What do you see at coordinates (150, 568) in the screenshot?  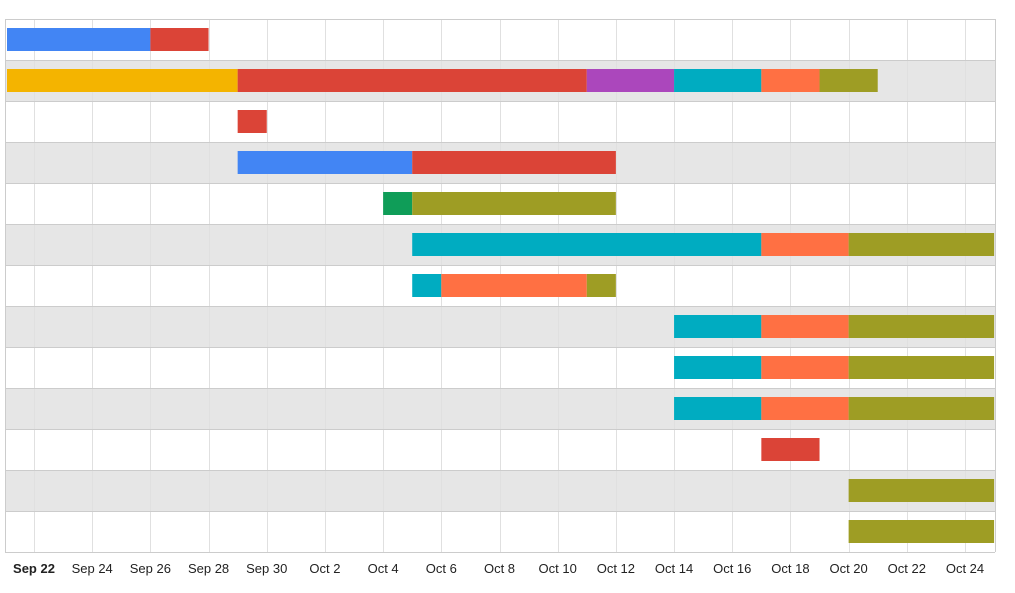 I see `x-tick-label: Sep 26` at bounding box center [150, 568].